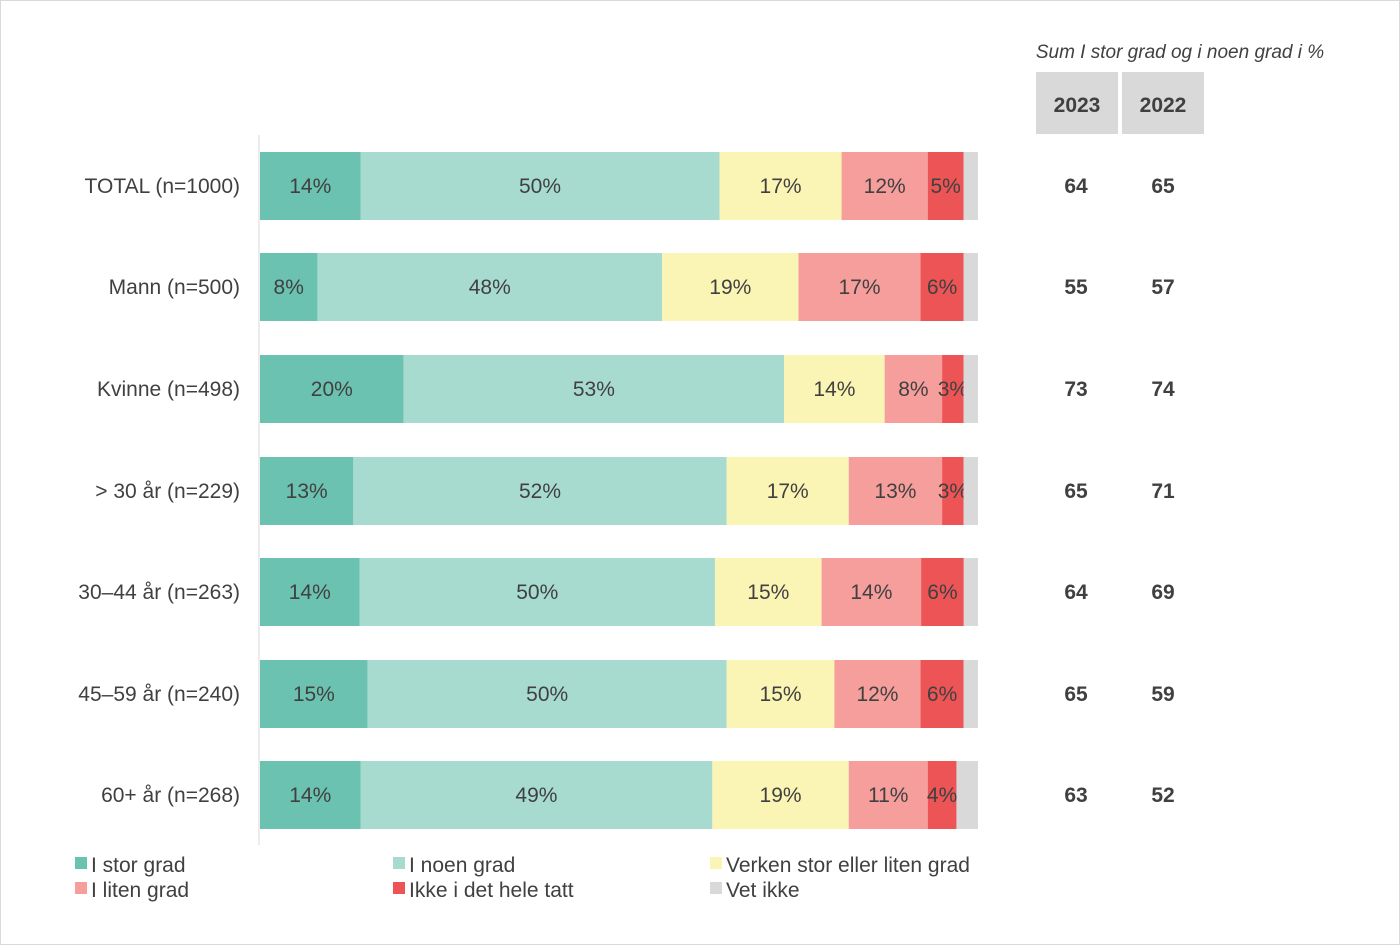 The image size is (1400, 945). Describe the element at coordinates (885, 186) in the screenshot. I see `data-label: 12%` at that location.